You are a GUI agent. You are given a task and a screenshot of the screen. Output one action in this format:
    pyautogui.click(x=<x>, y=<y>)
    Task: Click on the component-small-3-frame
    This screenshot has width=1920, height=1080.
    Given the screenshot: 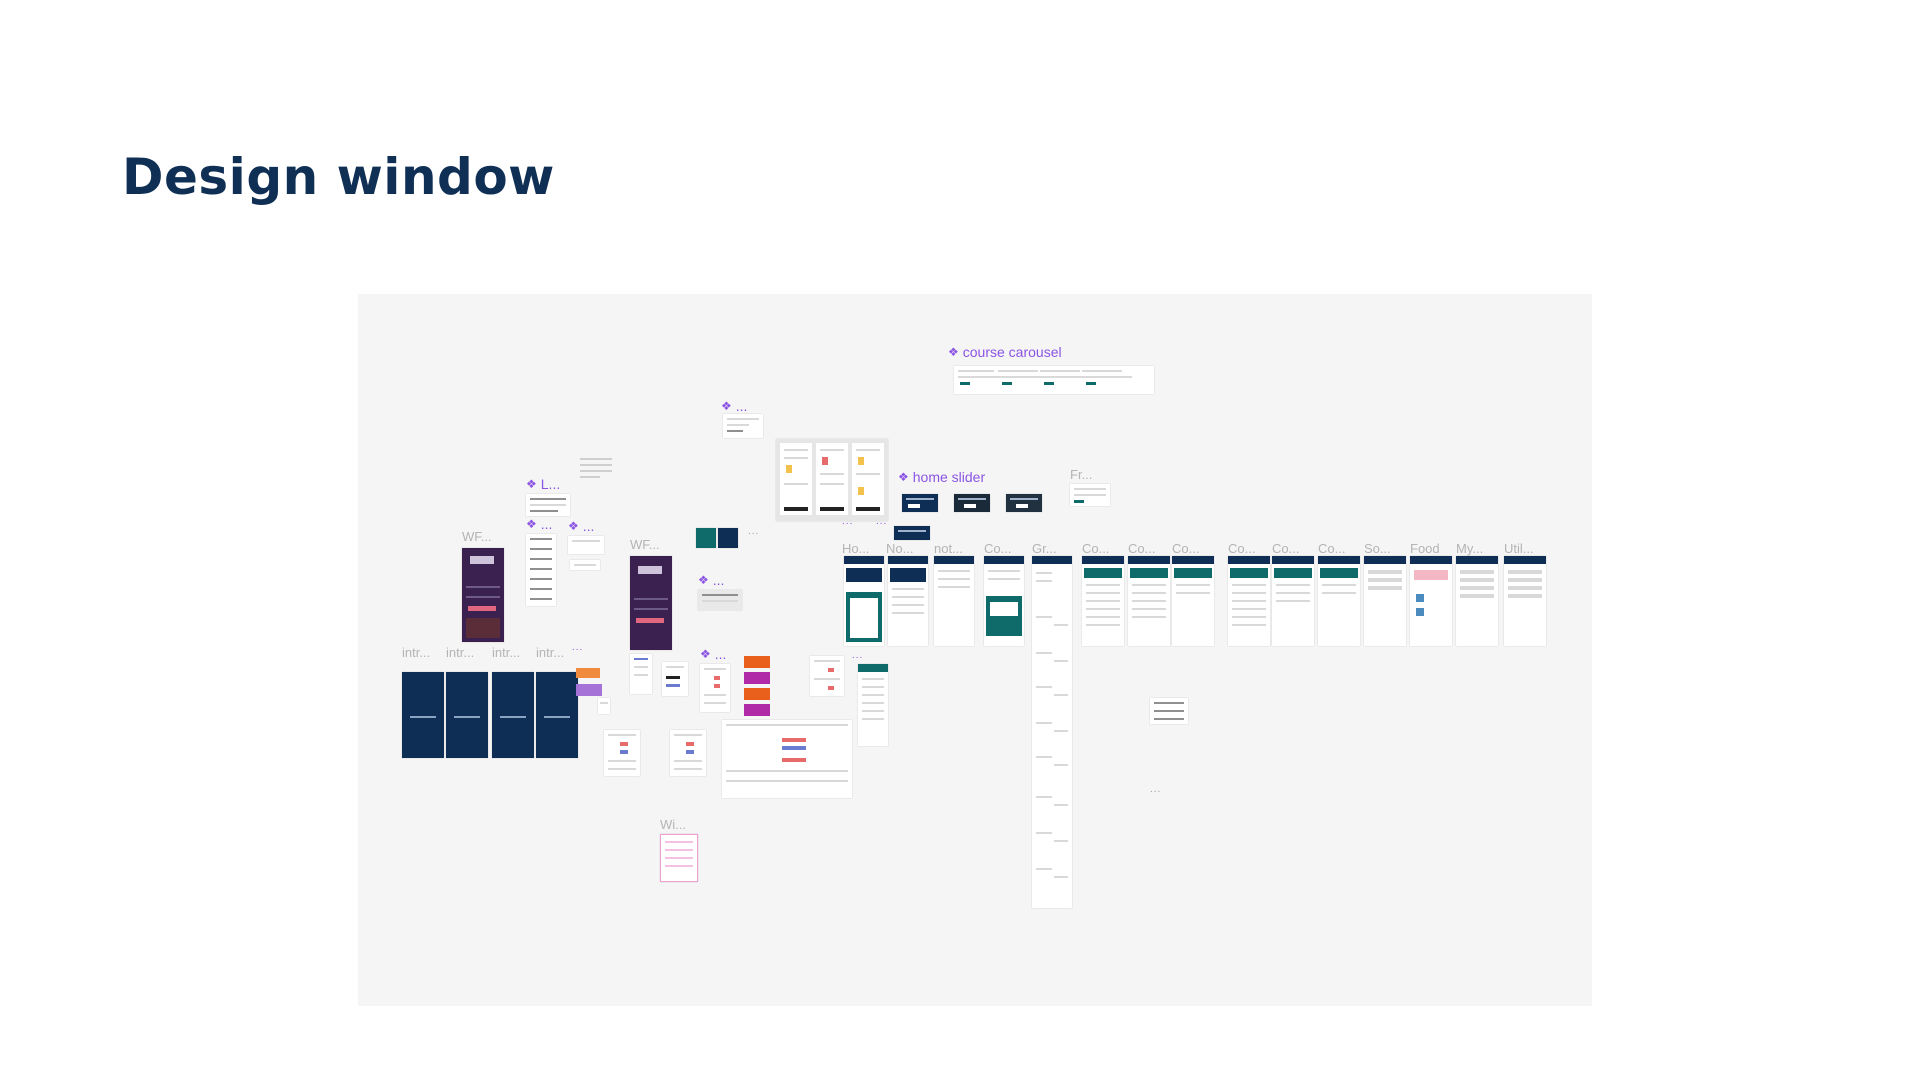 What is the action you would take?
    pyautogui.click(x=585, y=565)
    